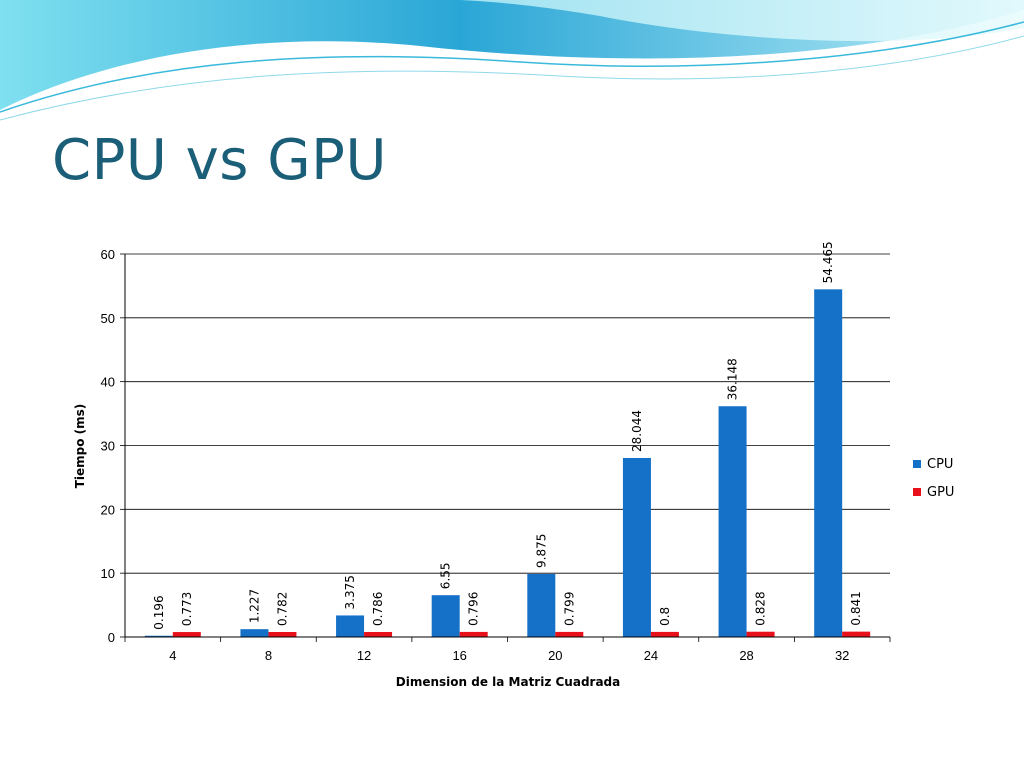  Describe the element at coordinates (108, 446) in the screenshot. I see `y-tick-label-30: 30` at that location.